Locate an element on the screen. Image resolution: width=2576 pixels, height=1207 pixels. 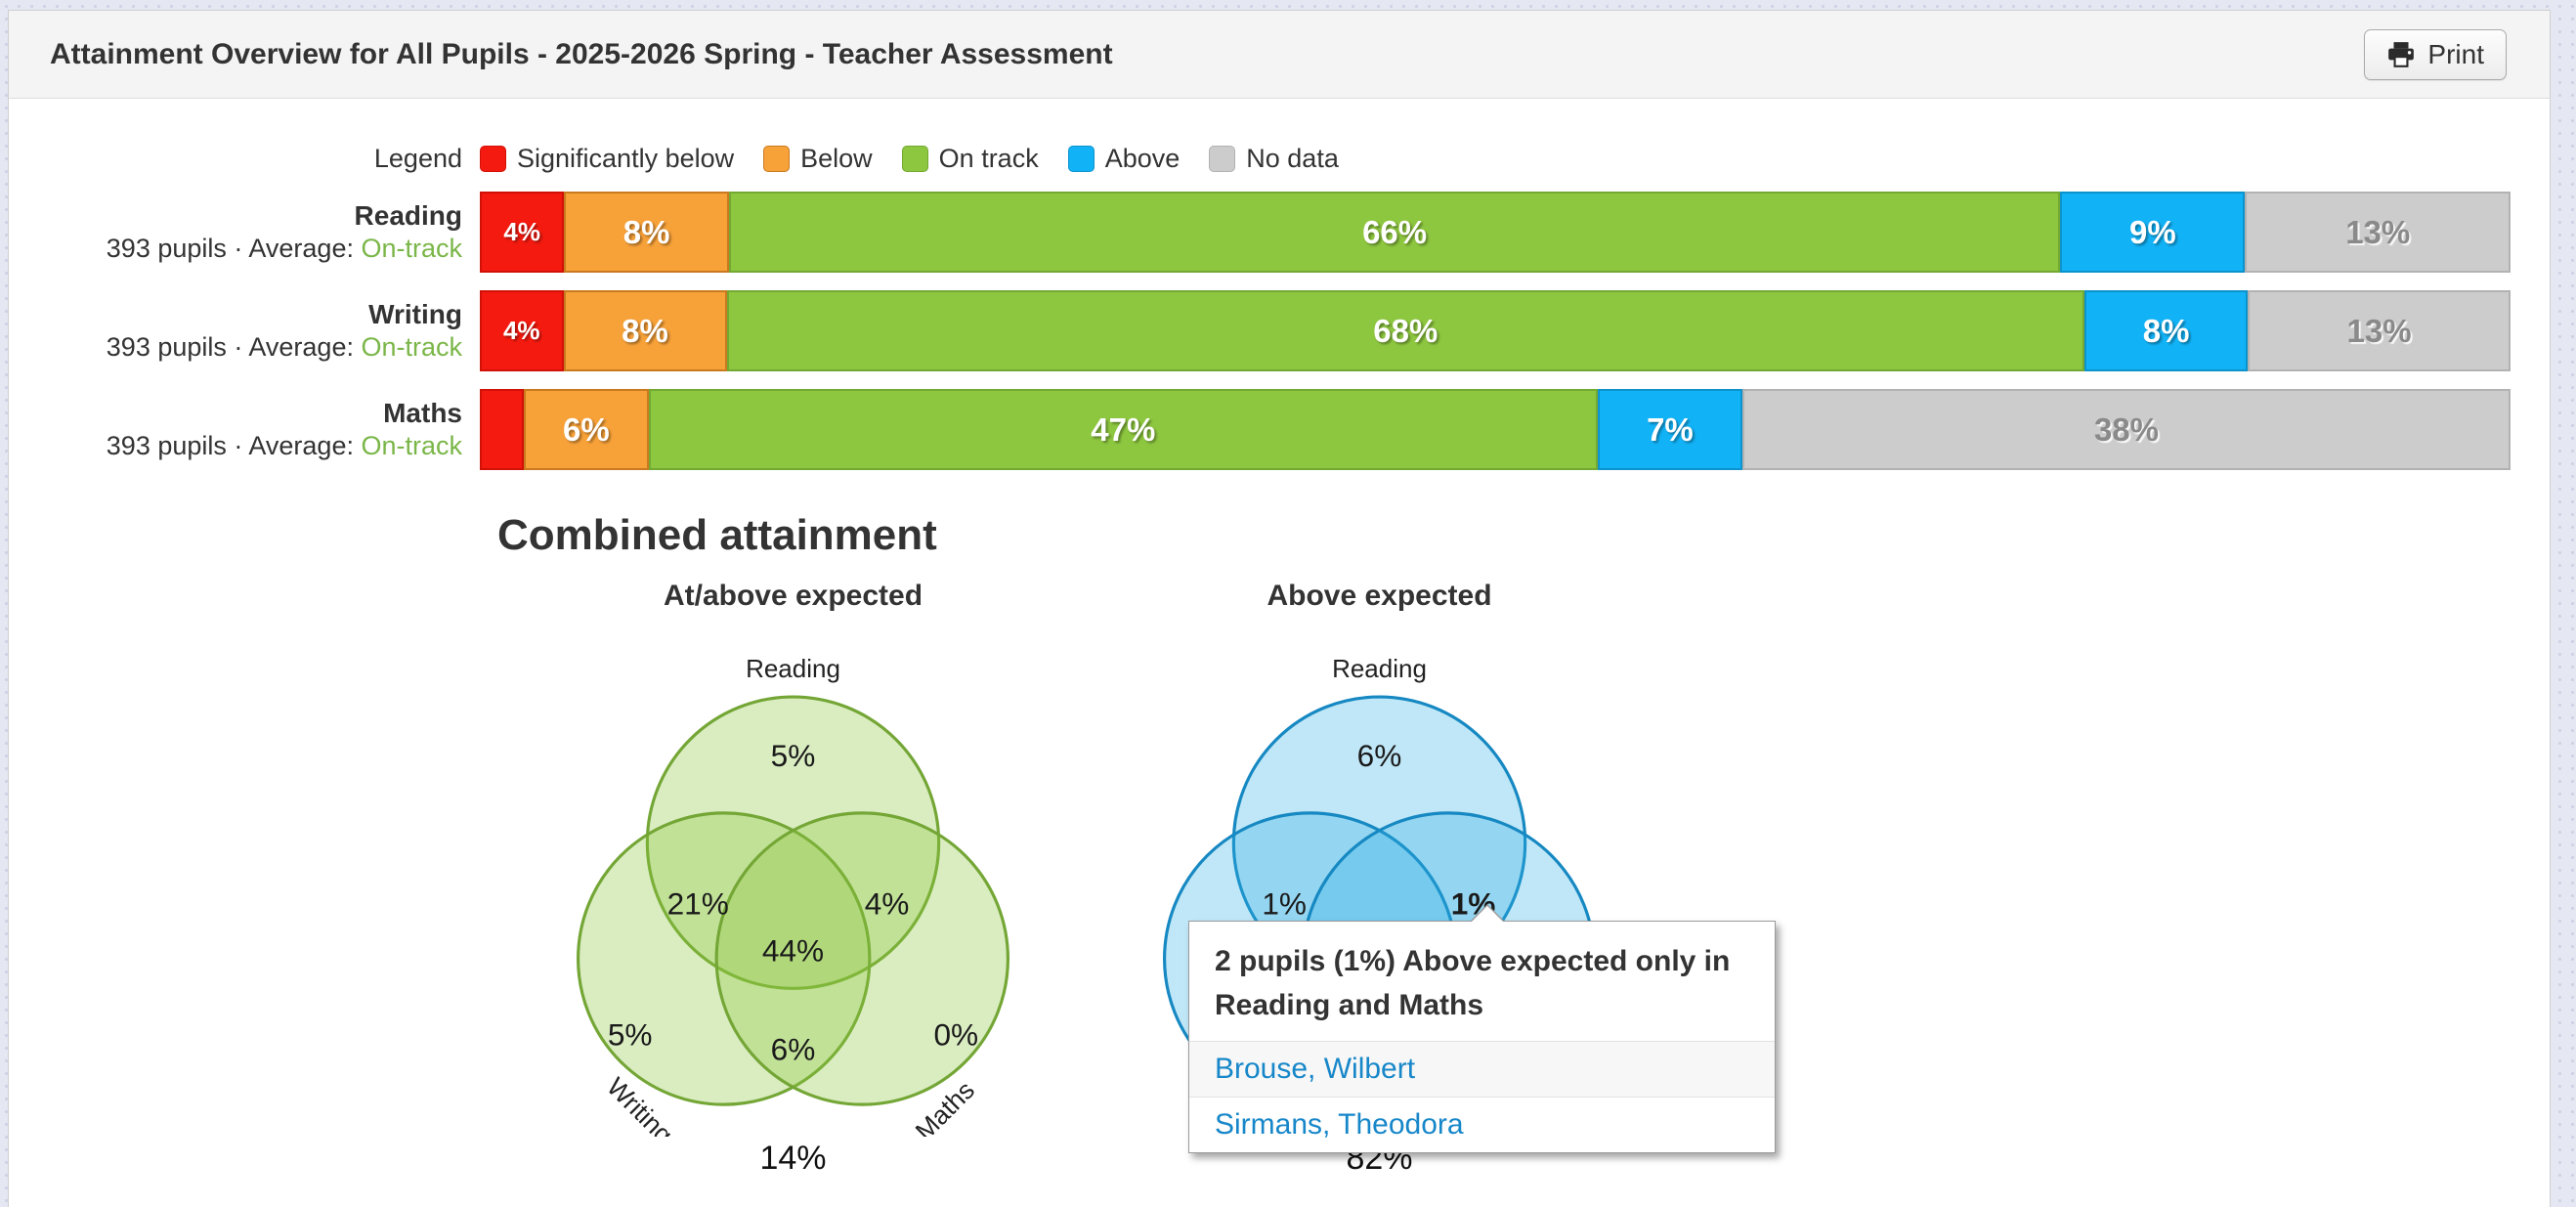
bar-segment-on-track: 47% is located at coordinates (1123, 429).